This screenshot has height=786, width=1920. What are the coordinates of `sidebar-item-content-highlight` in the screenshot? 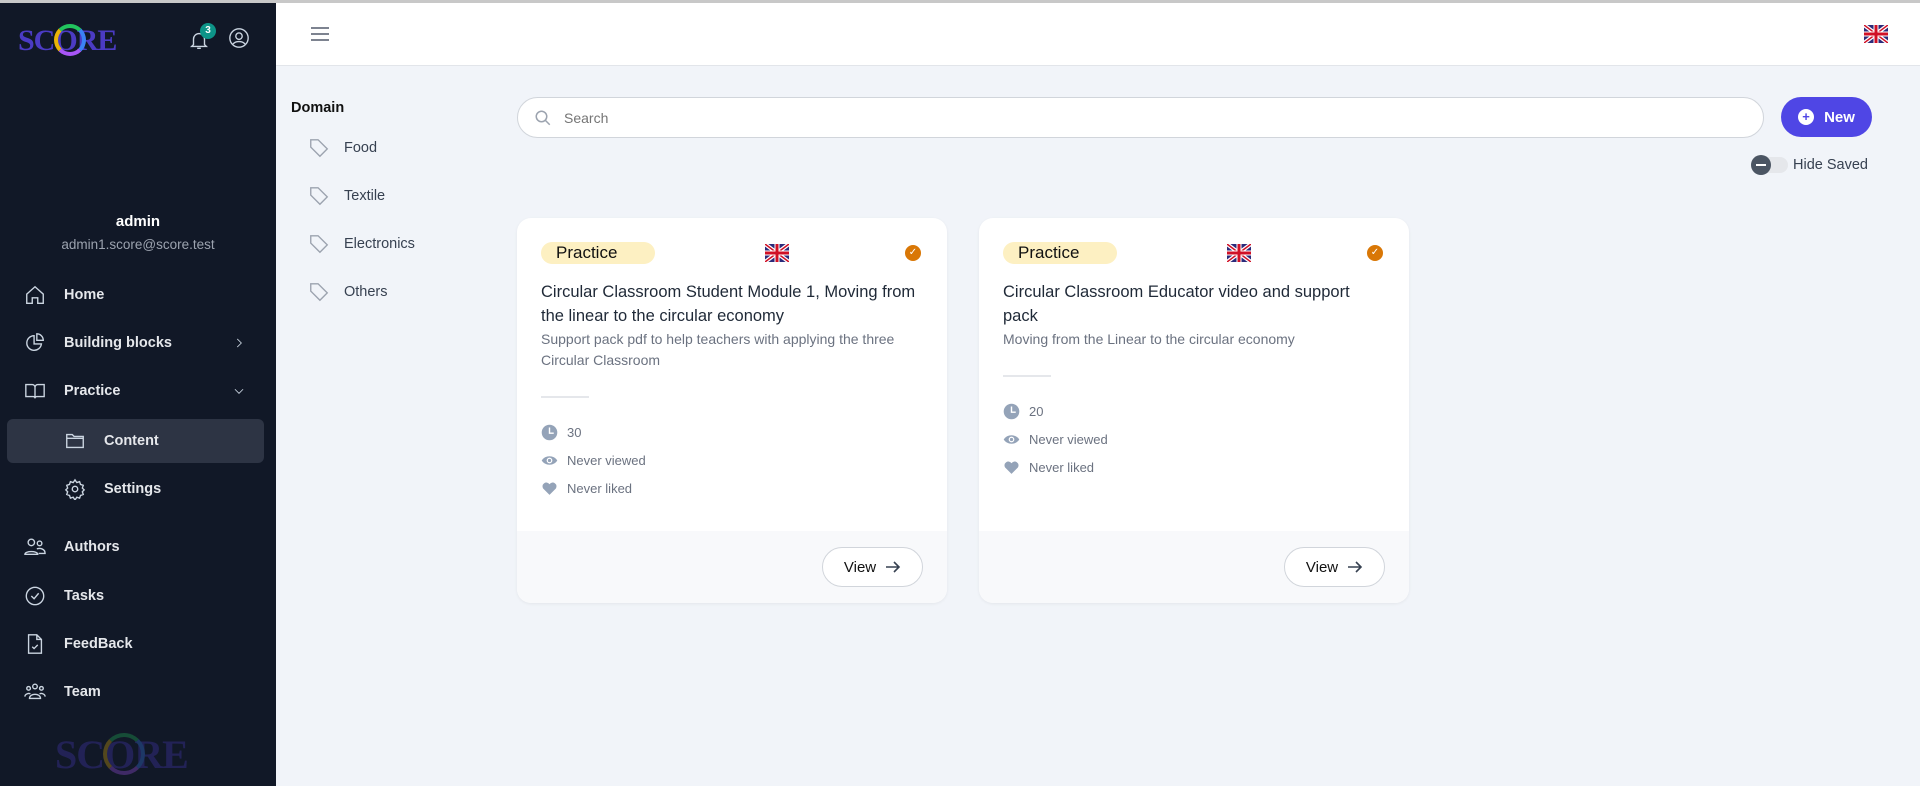 It's located at (135, 441).